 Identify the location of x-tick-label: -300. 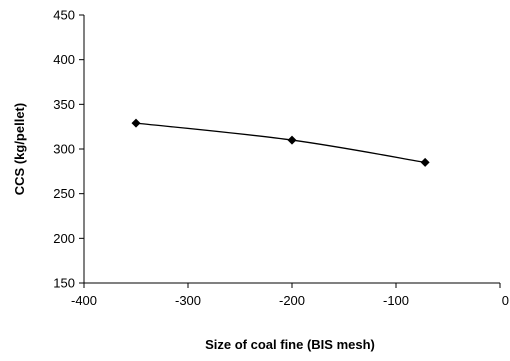
(188, 300).